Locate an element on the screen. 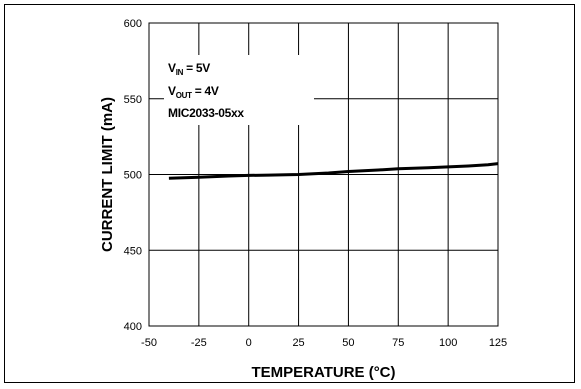 The height and width of the screenshot is (389, 581). y-tick-label: 450 is located at coordinates (133, 251).